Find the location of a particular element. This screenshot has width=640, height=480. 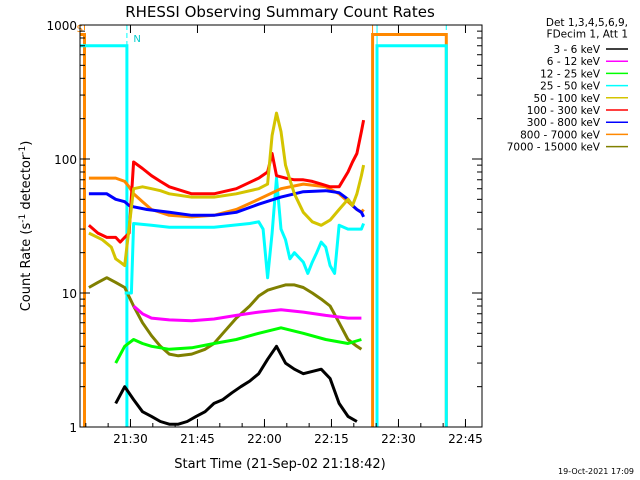

legend-entry-300-800-kev: 300 - 800 keV is located at coordinates (564, 123).